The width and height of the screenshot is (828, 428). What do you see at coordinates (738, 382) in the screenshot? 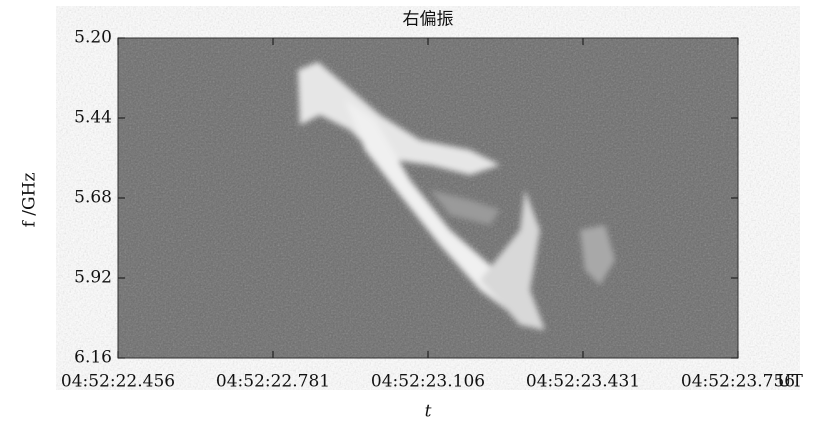
I see `x-tick-label: 04:52:23.756` at bounding box center [738, 382].